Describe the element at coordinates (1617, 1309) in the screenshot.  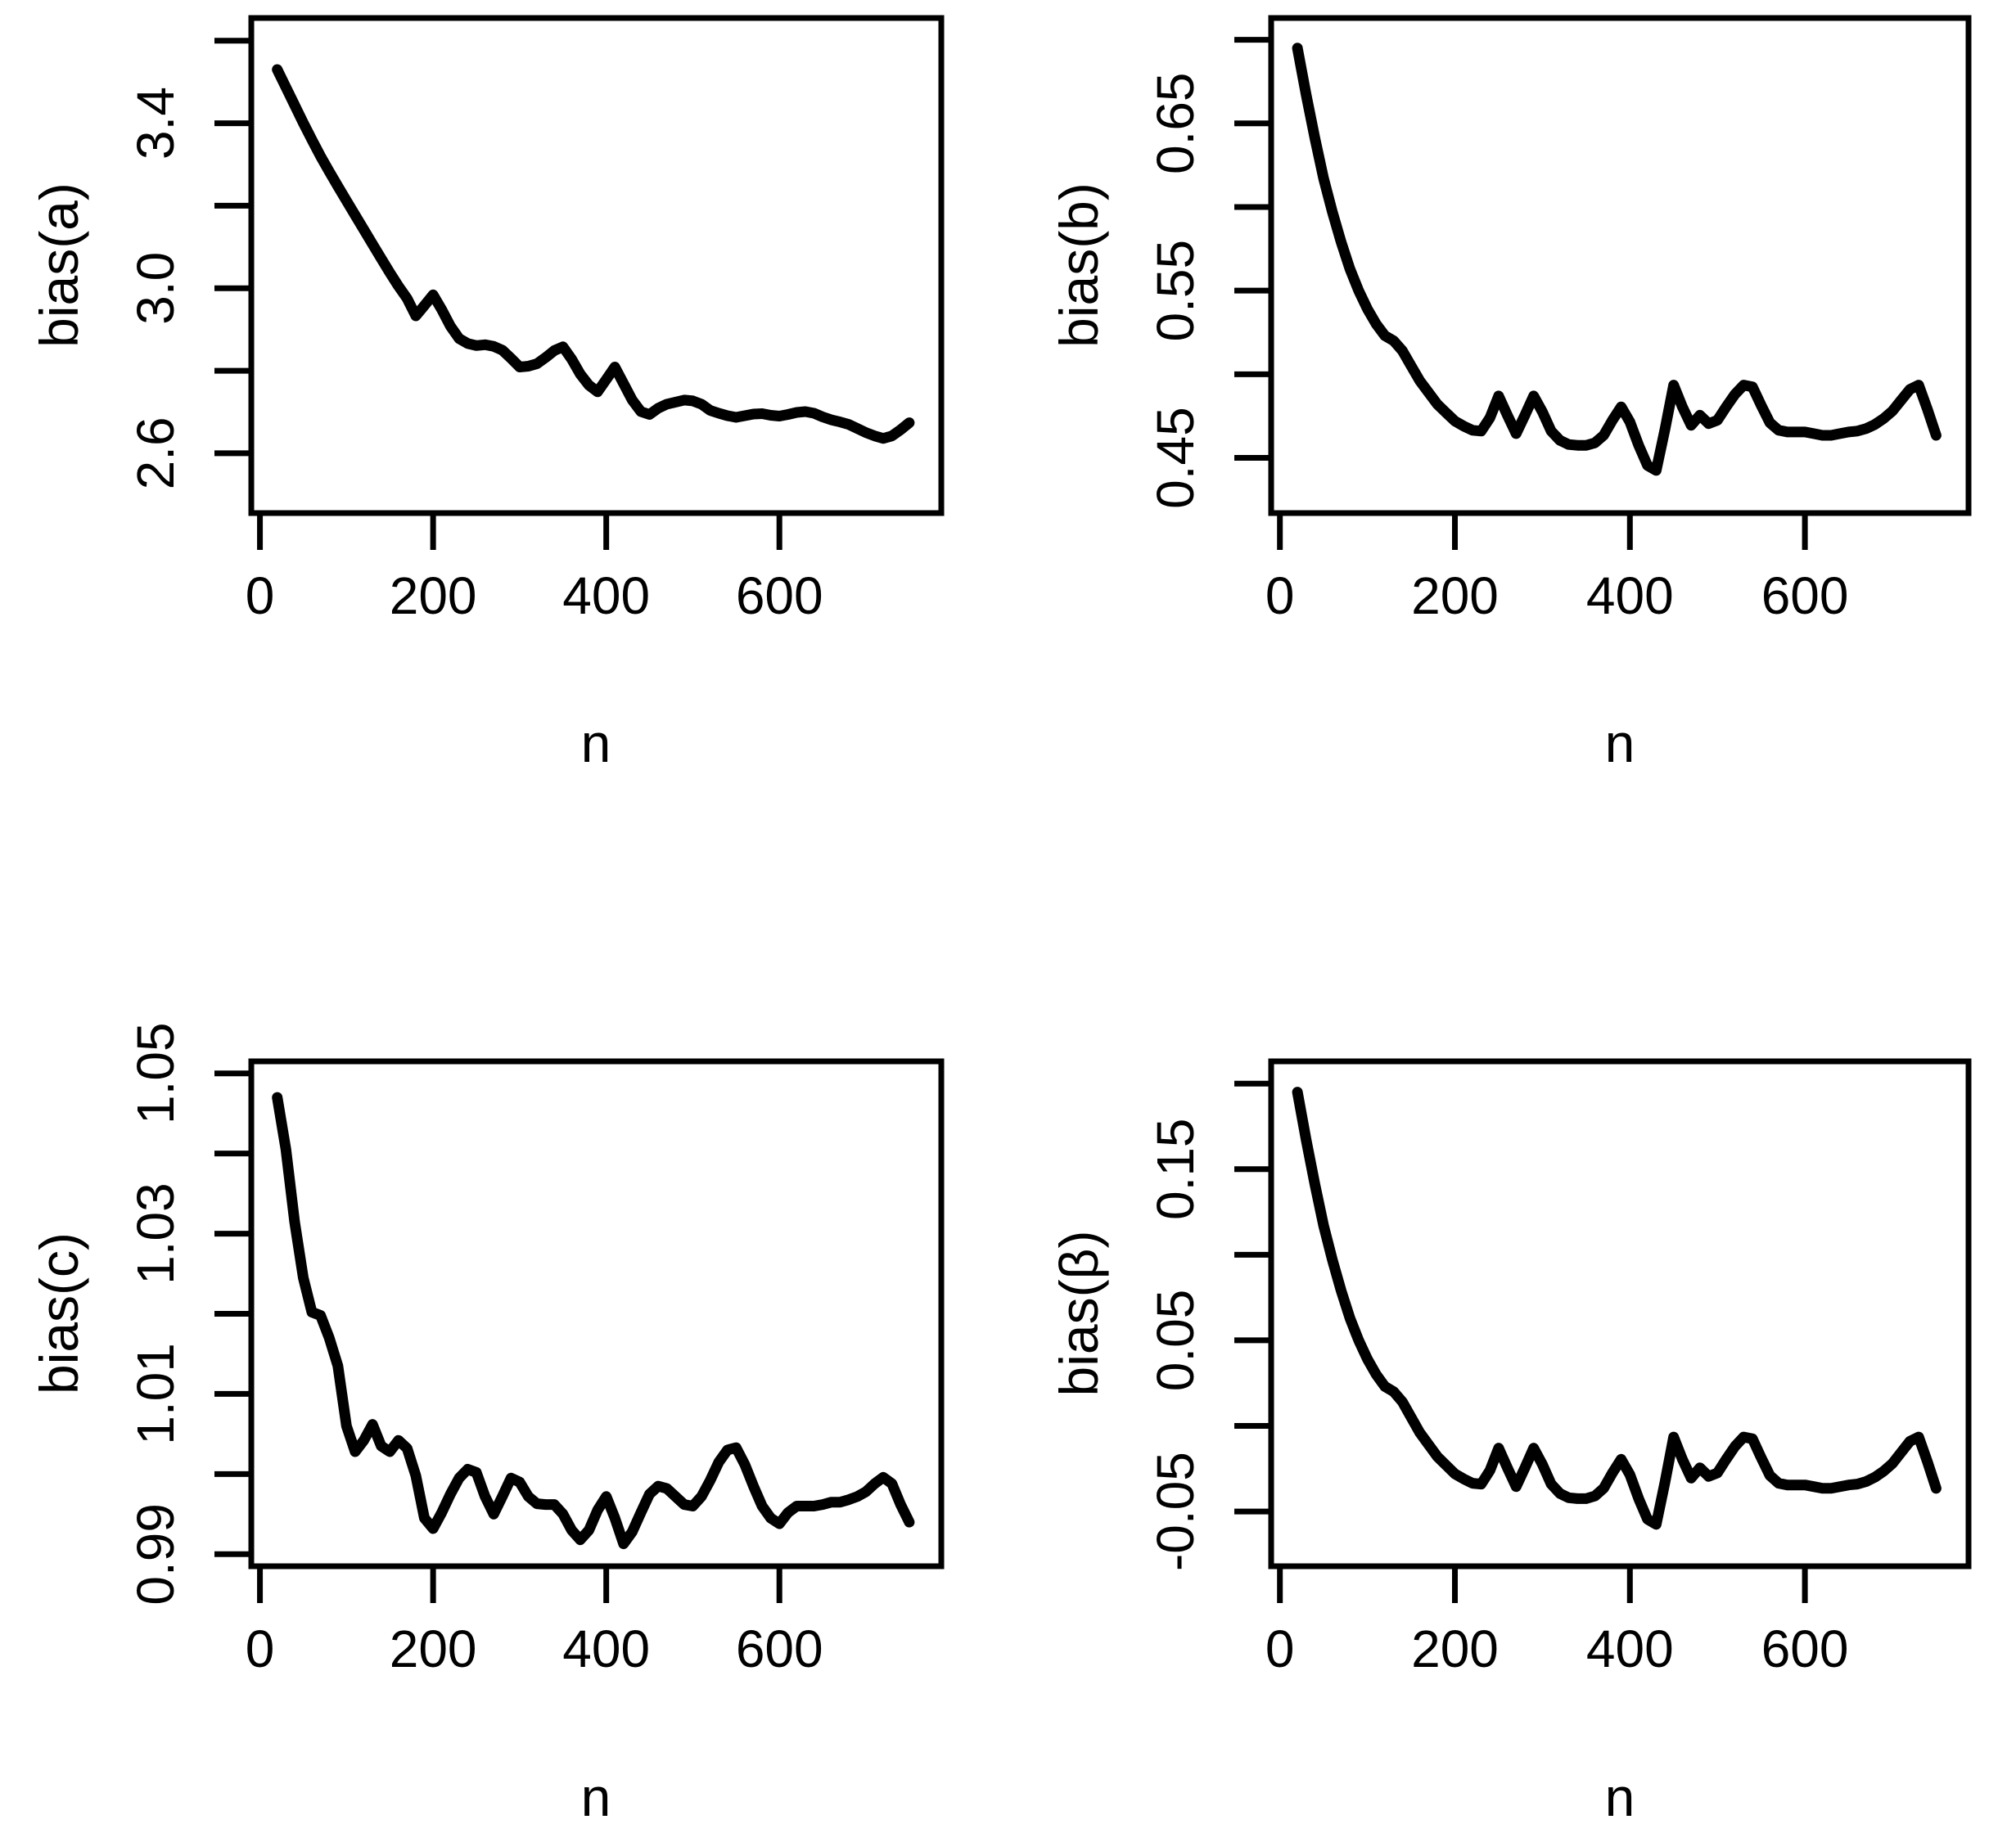
I see `series-line-bias-beta` at that location.